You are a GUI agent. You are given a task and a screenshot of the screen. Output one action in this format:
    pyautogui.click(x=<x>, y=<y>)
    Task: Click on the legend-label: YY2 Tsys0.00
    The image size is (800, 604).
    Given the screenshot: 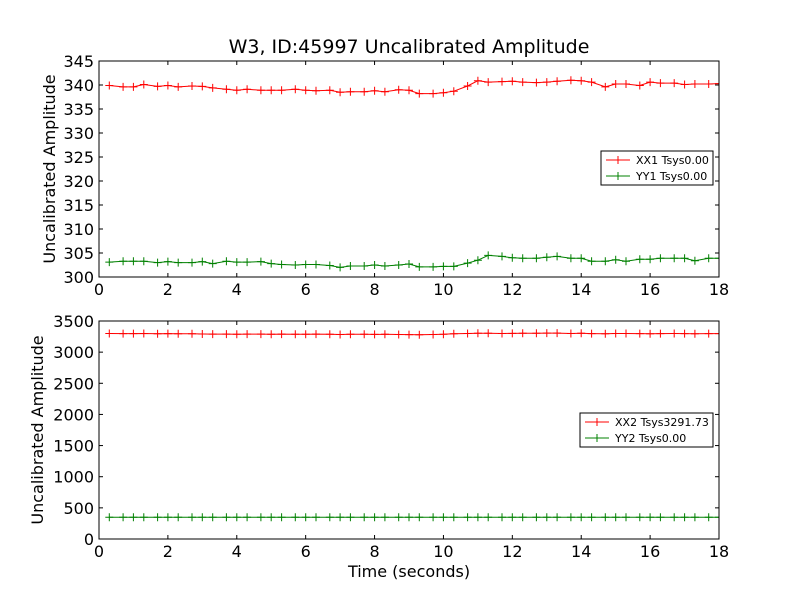 What is the action you would take?
    pyautogui.click(x=650, y=438)
    